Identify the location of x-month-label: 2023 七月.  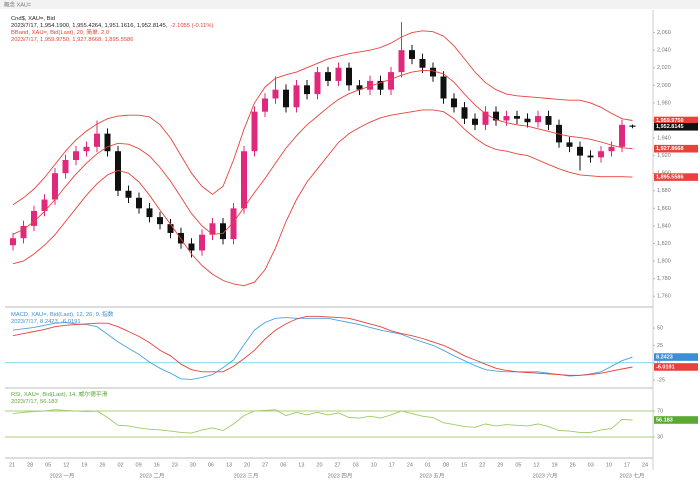
(632, 475).